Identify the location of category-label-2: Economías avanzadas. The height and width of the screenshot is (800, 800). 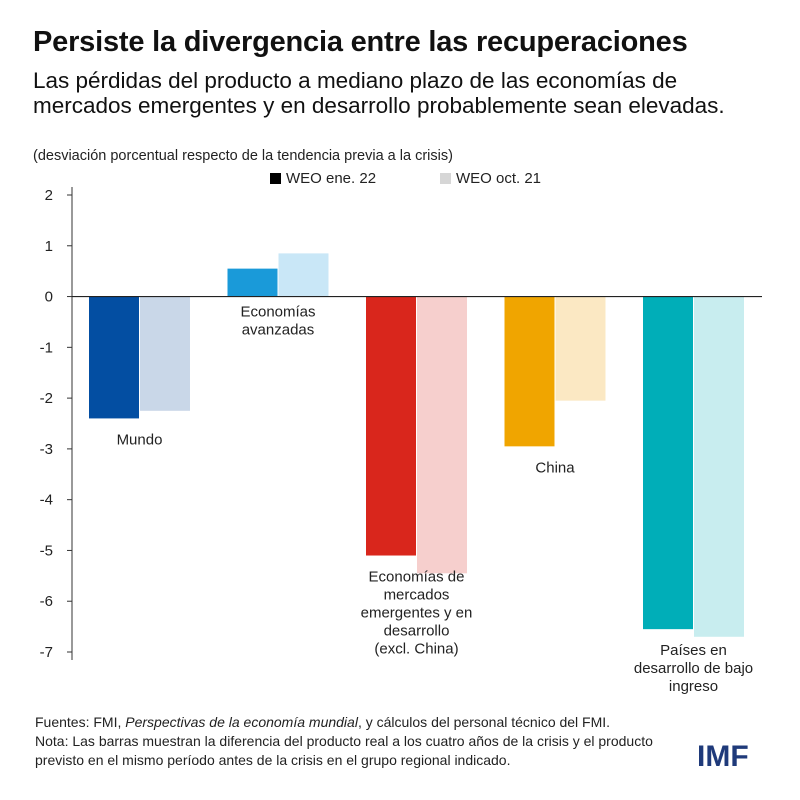
(277, 321).